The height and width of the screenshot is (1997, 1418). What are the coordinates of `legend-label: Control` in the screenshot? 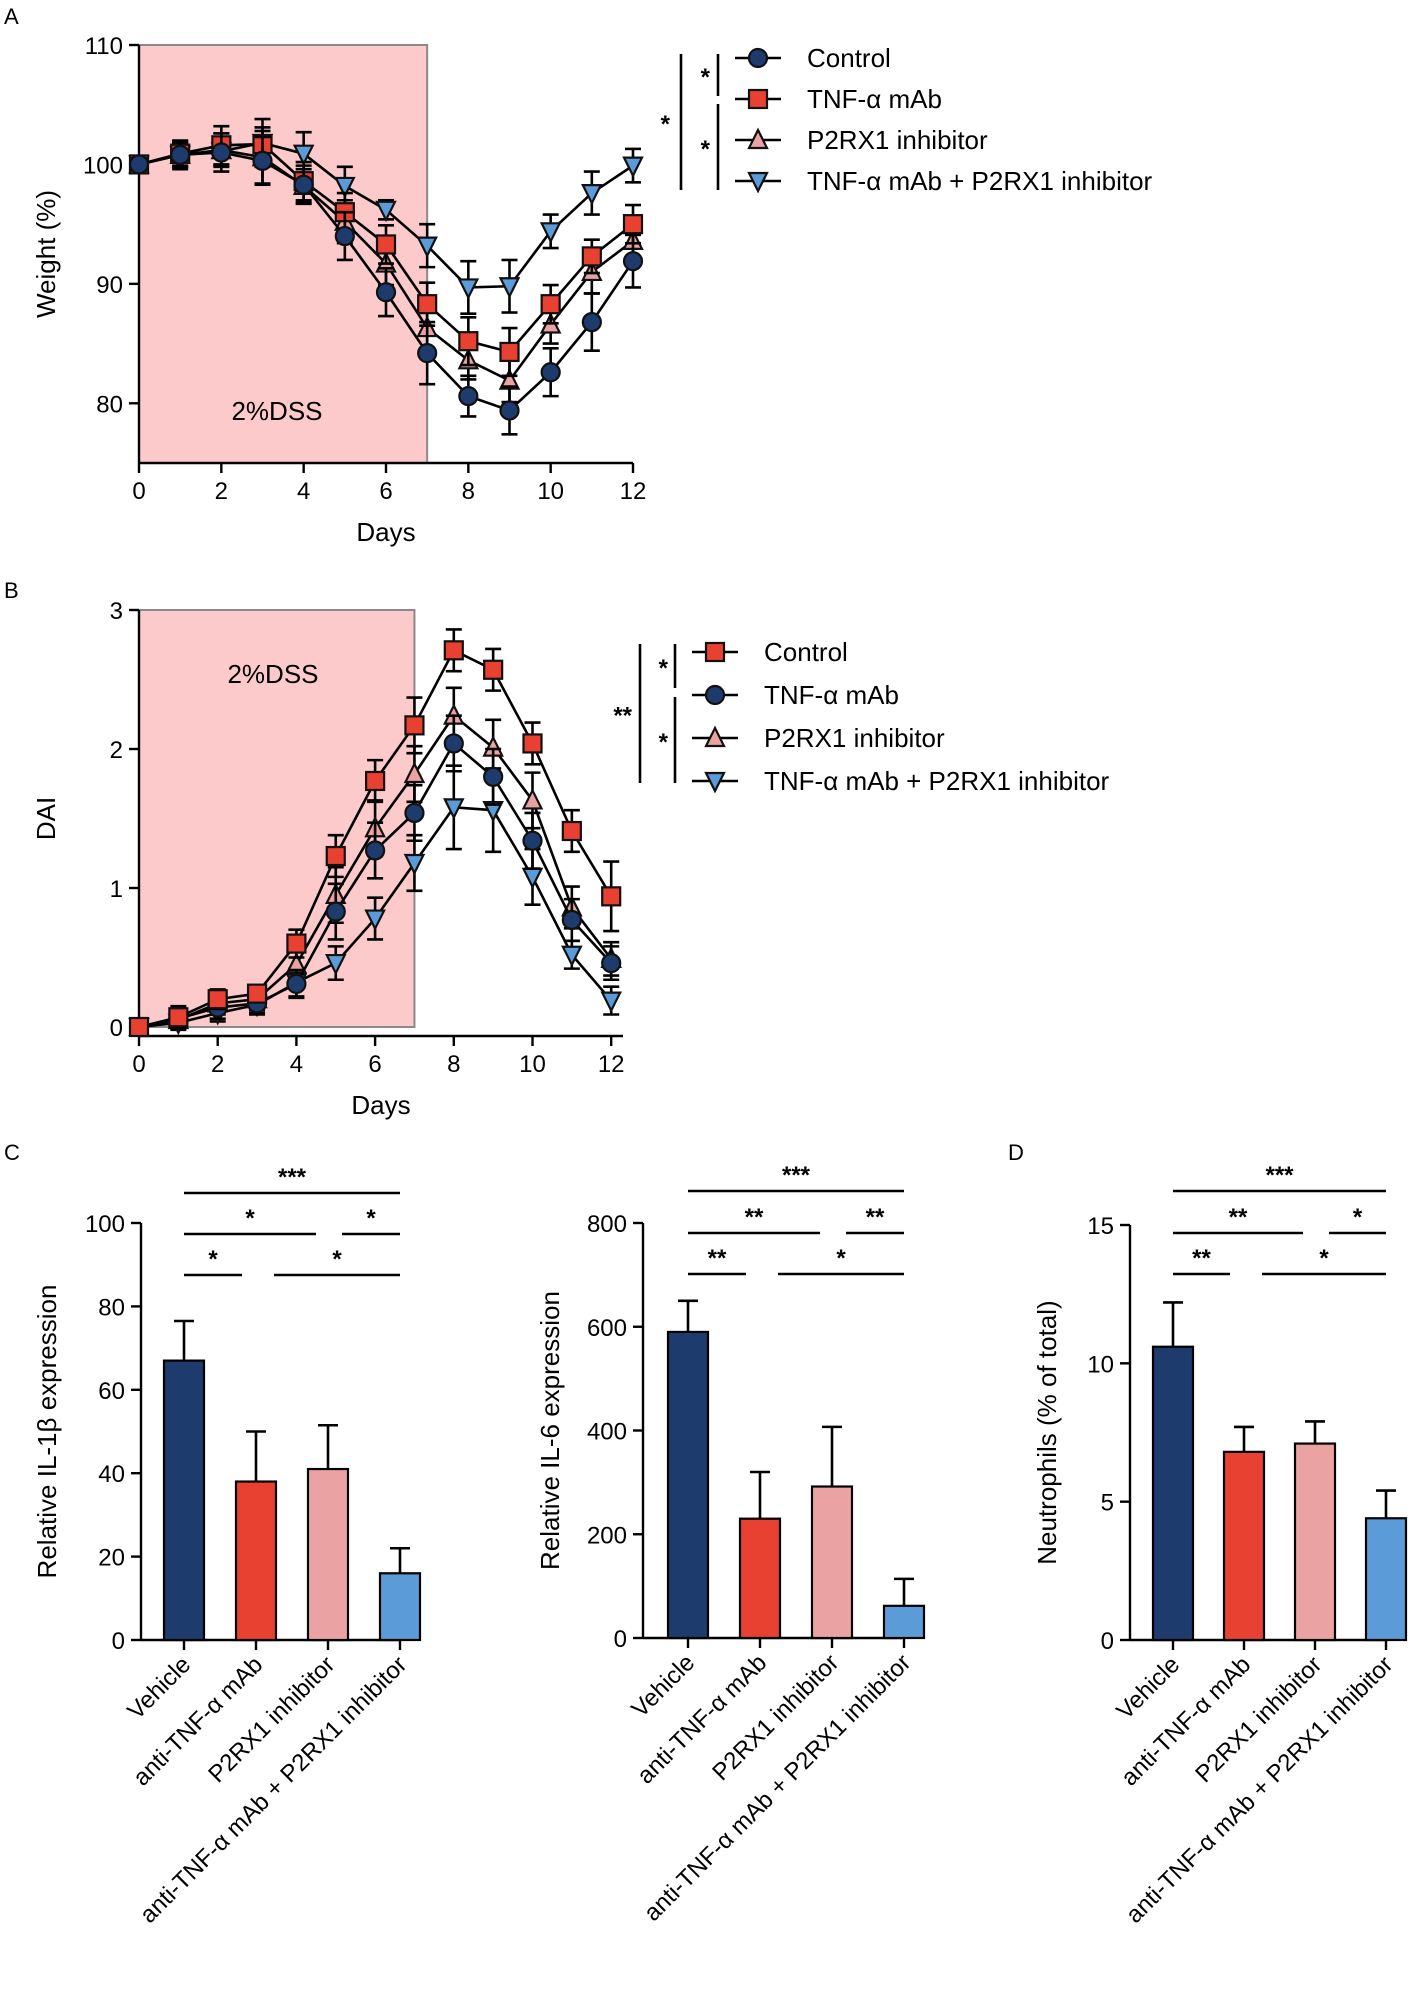 It's located at (806, 652).